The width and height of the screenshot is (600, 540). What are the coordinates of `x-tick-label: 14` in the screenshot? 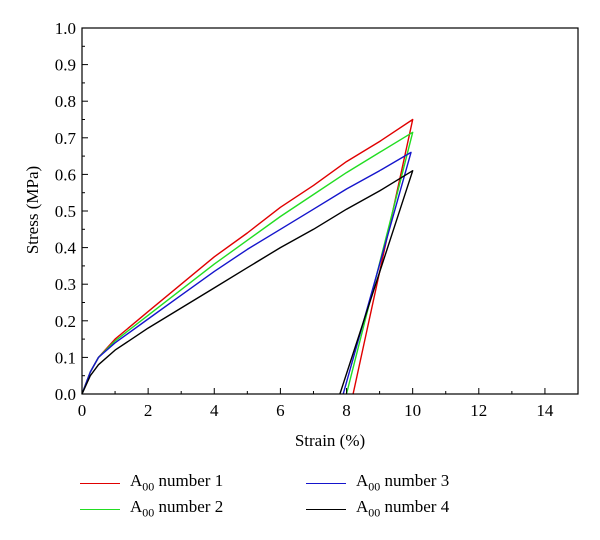 It's located at (545, 410).